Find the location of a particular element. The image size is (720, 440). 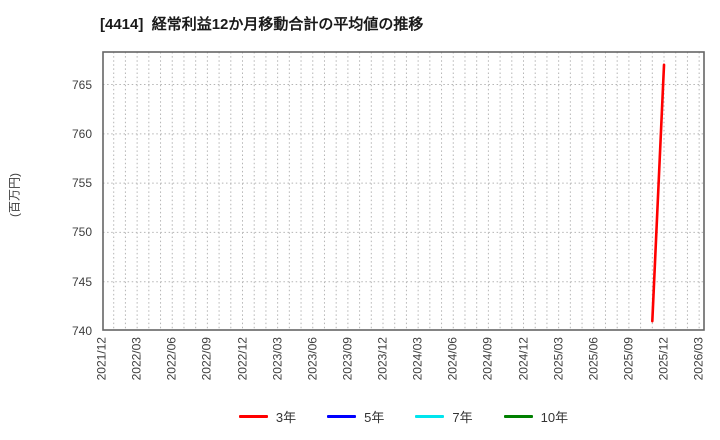

legend-item-7y: 7年 is located at coordinates (444, 416).